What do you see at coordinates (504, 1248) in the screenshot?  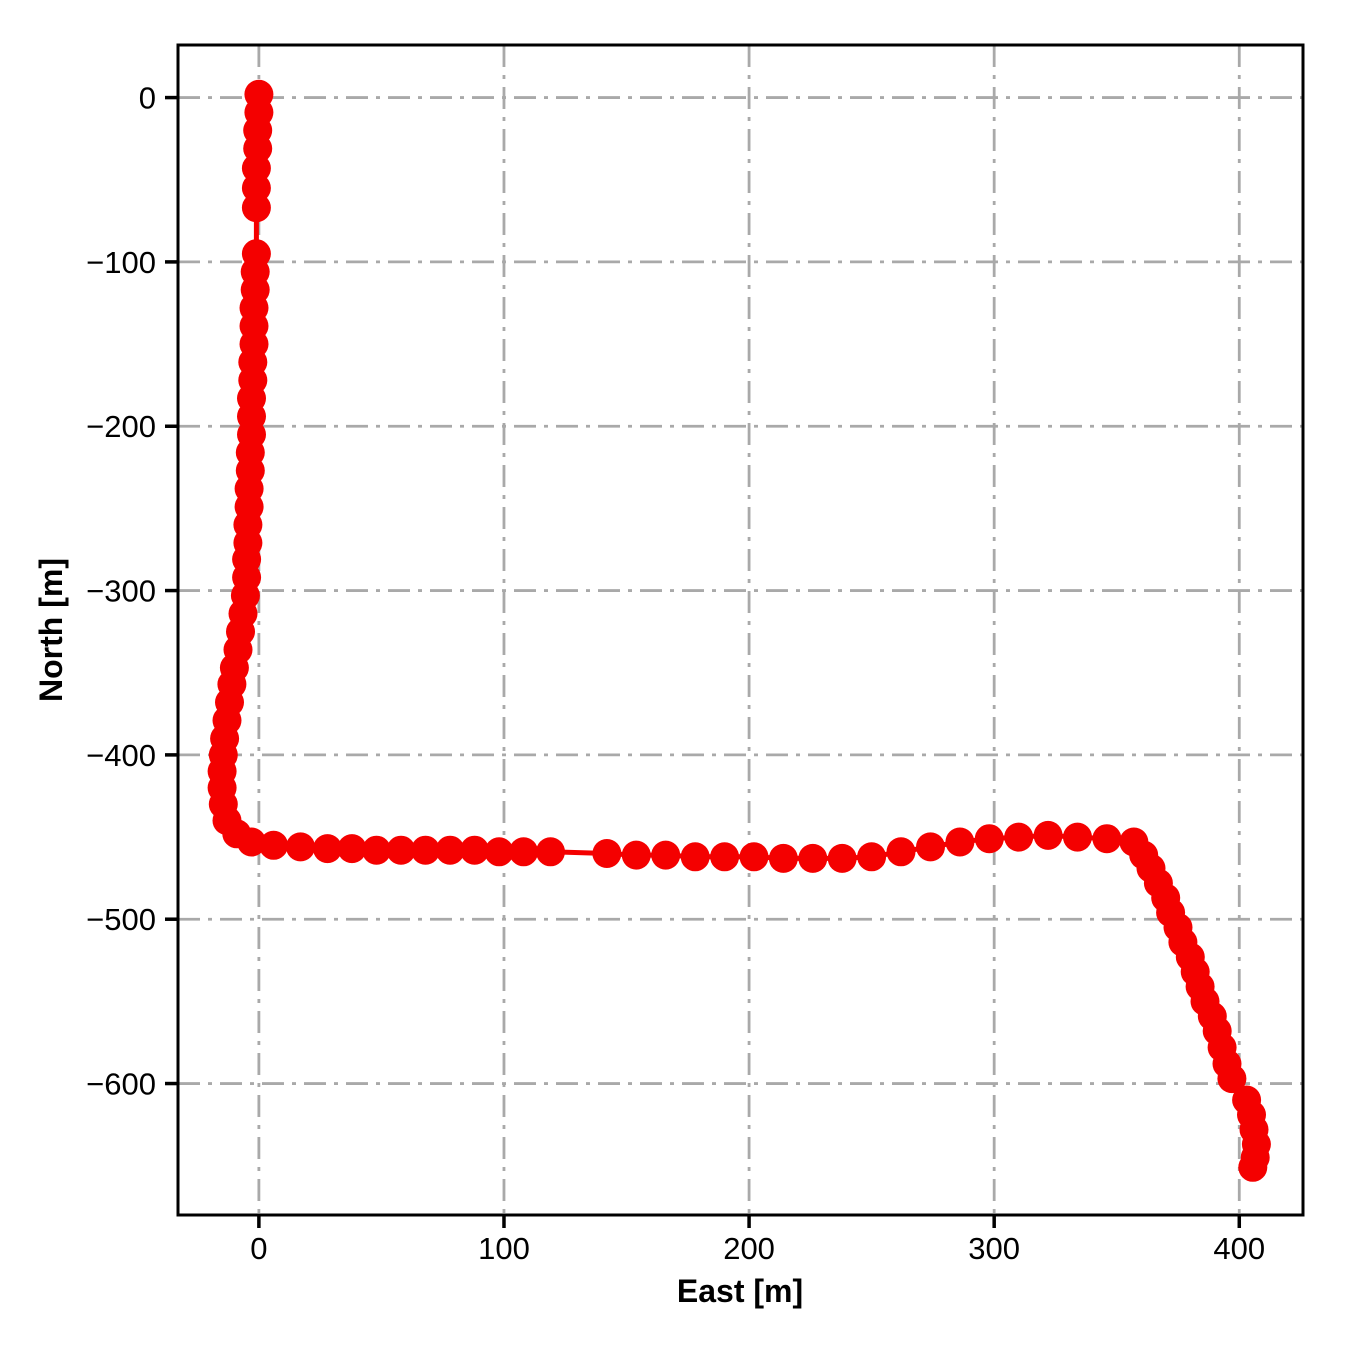 I see `x-tick-label: 100` at bounding box center [504, 1248].